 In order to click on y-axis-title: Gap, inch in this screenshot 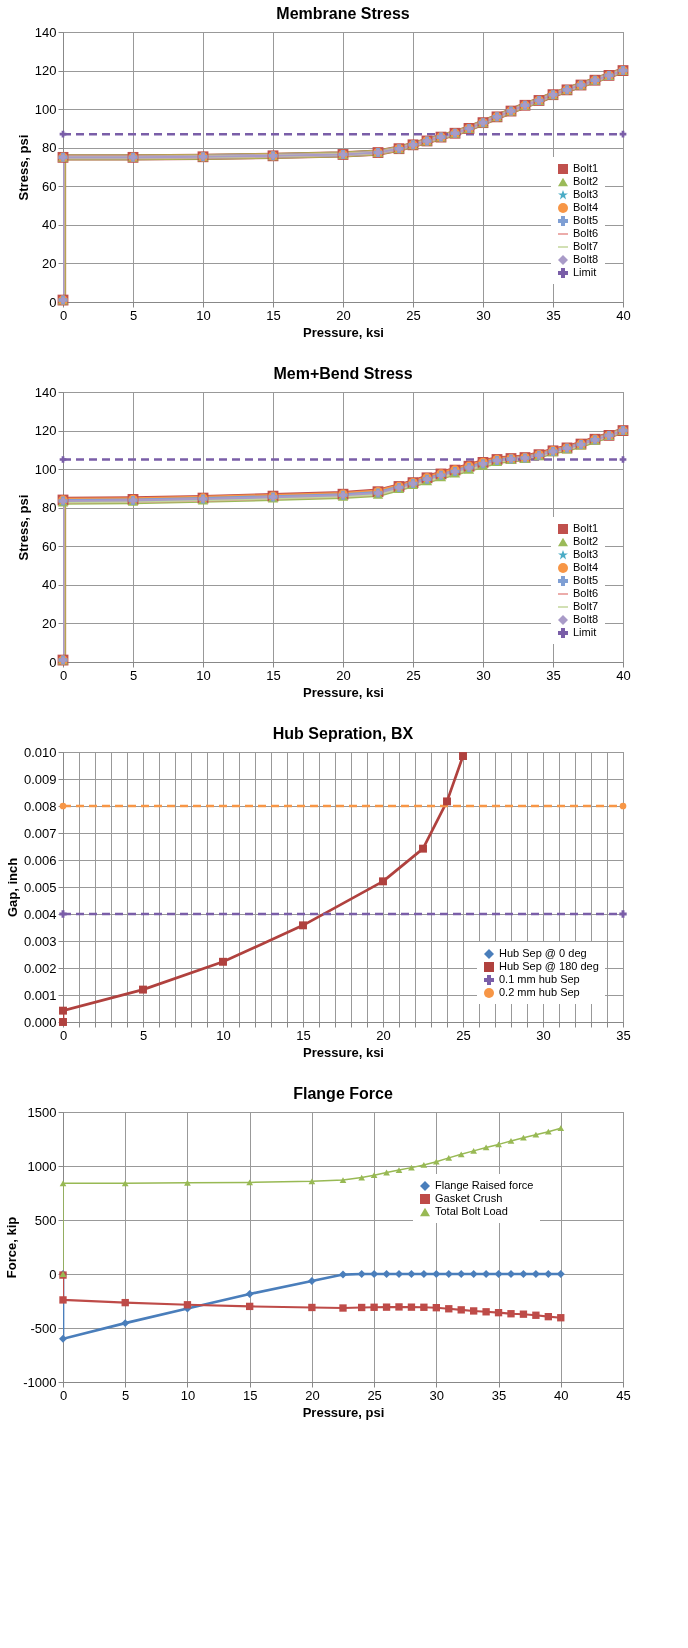, I will do `click(12, 887)`.